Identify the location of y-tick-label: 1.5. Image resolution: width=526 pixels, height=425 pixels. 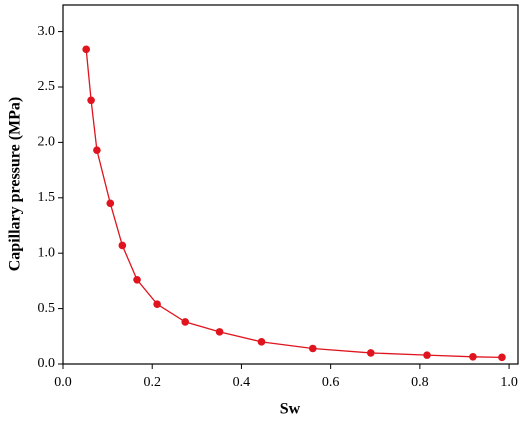
(47, 197).